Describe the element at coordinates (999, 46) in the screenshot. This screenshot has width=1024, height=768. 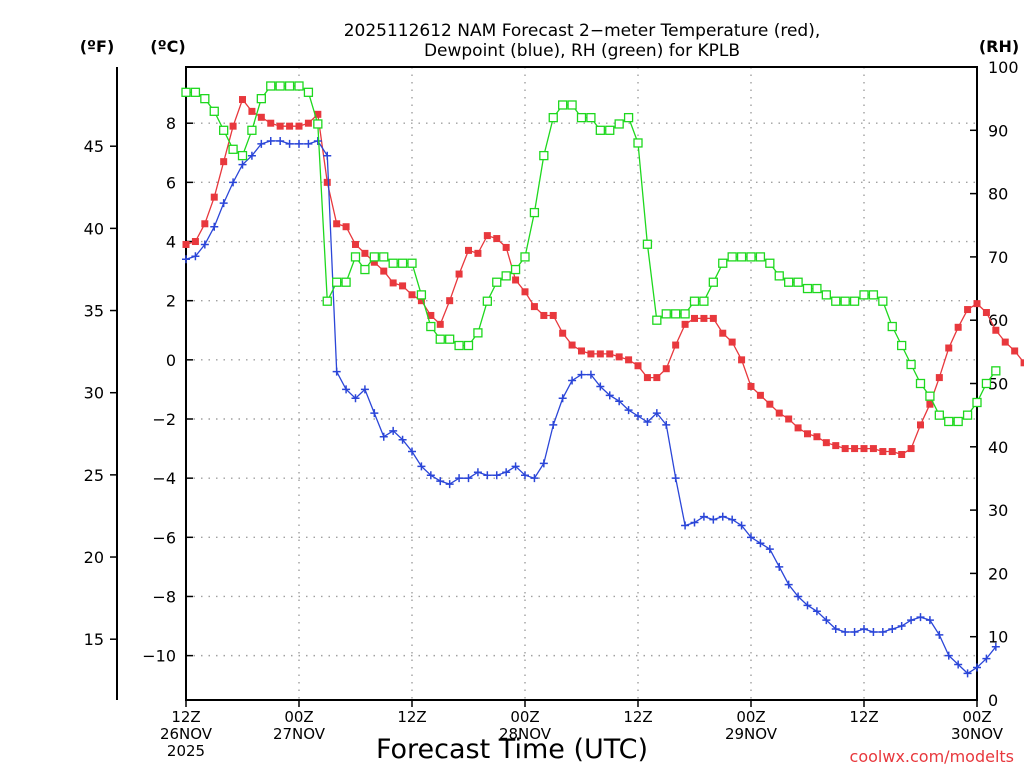
I see `rh-unit-label: (RH)` at that location.